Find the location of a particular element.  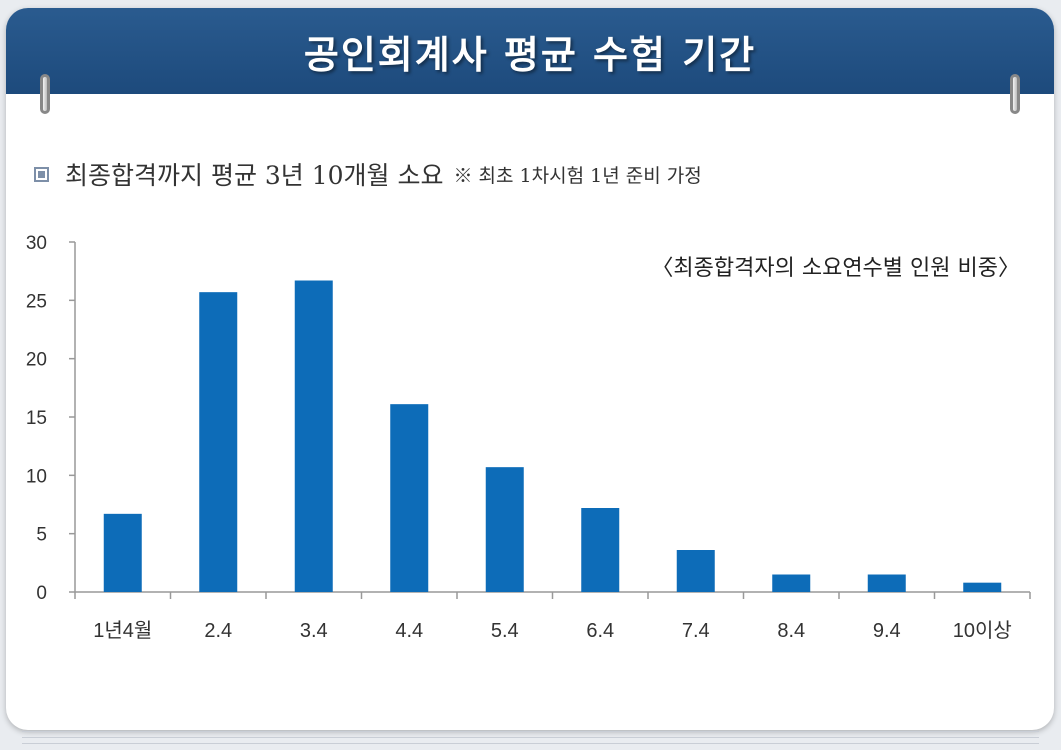

y-tick-label: 0 is located at coordinates (41, 593).